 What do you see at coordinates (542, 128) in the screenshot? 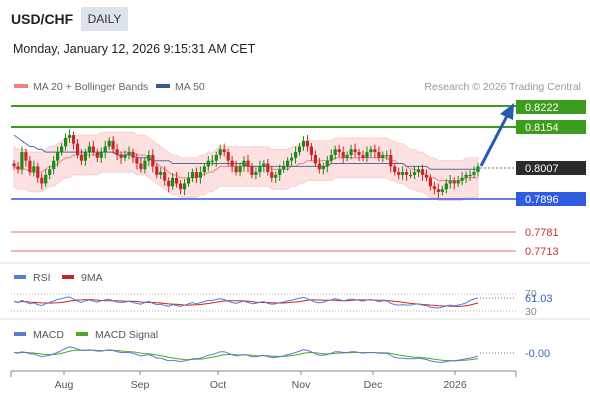
I see `r1-tag-label: 0.8154` at bounding box center [542, 128].